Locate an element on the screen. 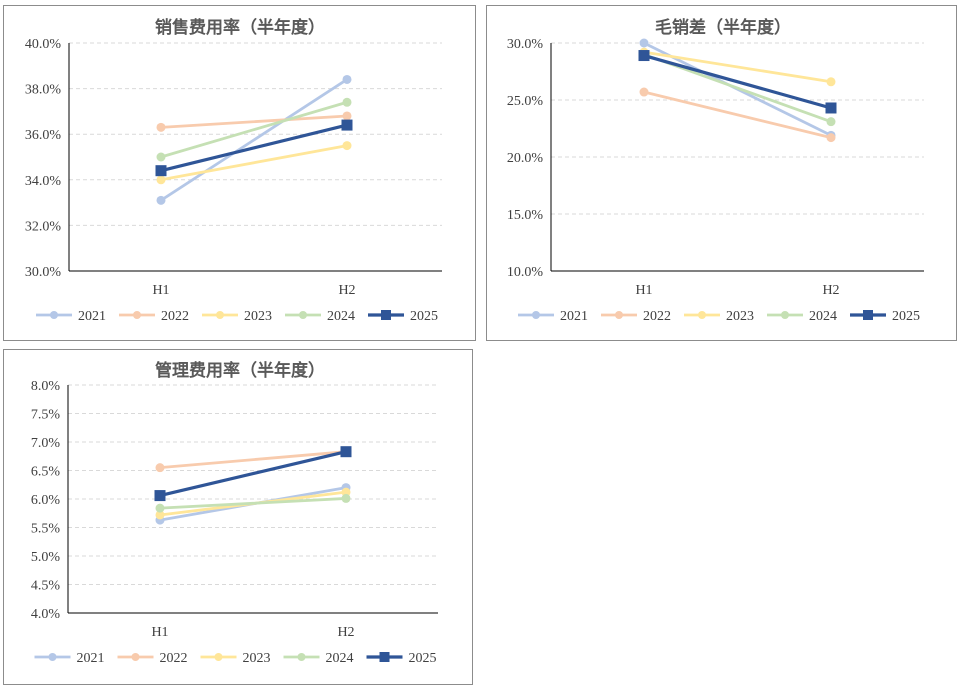 This screenshot has width=965, height=693. y-tick-label: 8.0% is located at coordinates (46, 386).